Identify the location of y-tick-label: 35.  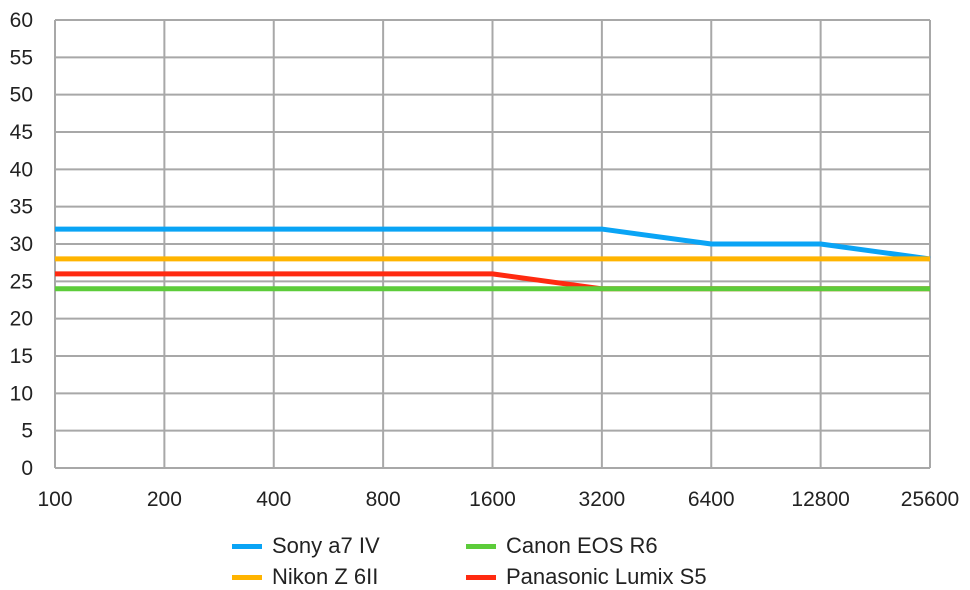
(21, 207).